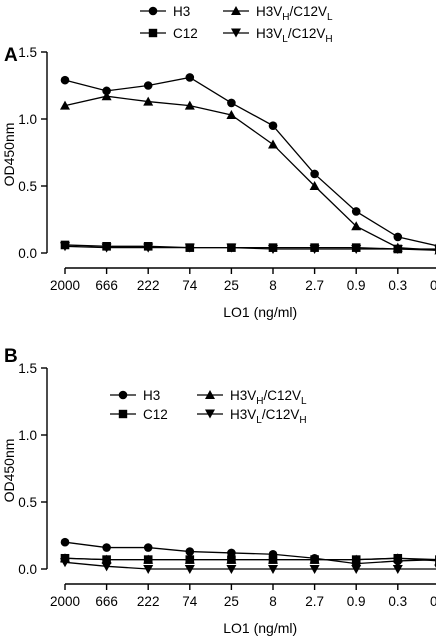  I want to click on legend-a-h3-label: H3, so click(181, 11).